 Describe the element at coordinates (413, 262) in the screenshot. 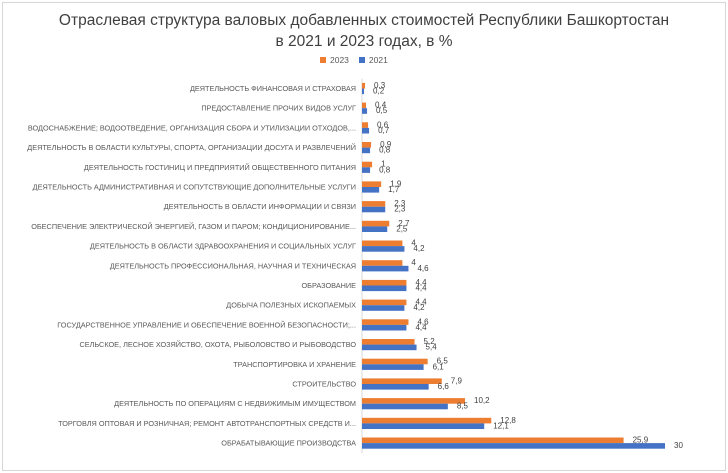

I see `data-label-2023: 4` at that location.